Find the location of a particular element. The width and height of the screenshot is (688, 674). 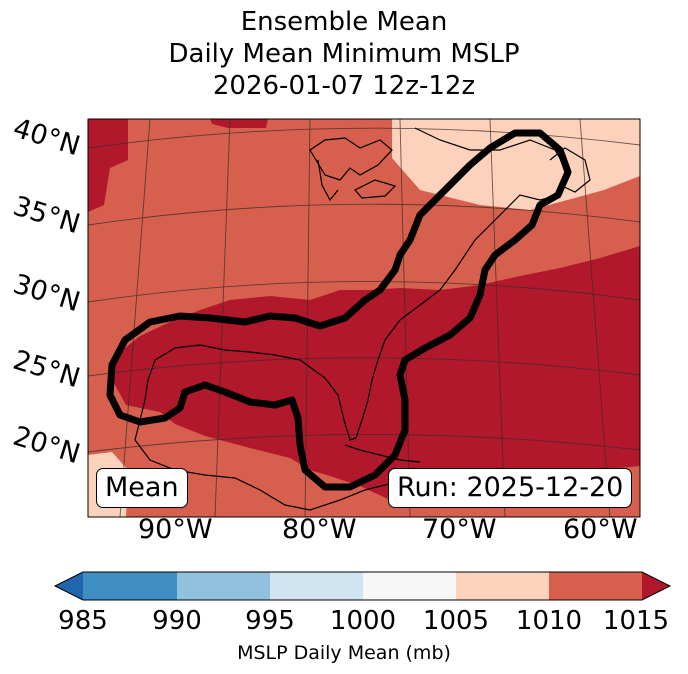

mean-label-box: Mean is located at coordinates (142, 488).